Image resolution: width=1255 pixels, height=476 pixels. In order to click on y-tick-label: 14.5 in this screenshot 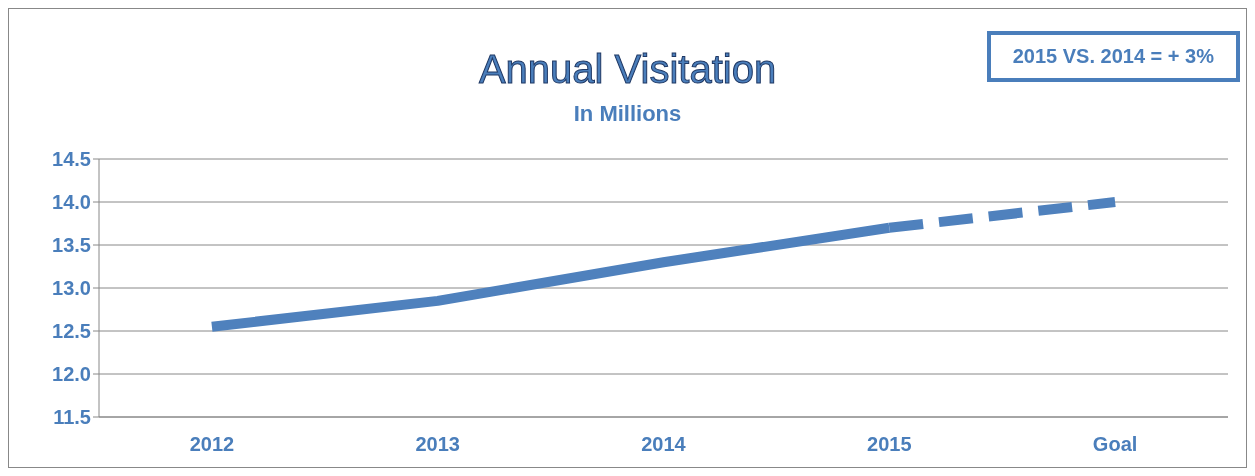, I will do `click(71, 159)`.